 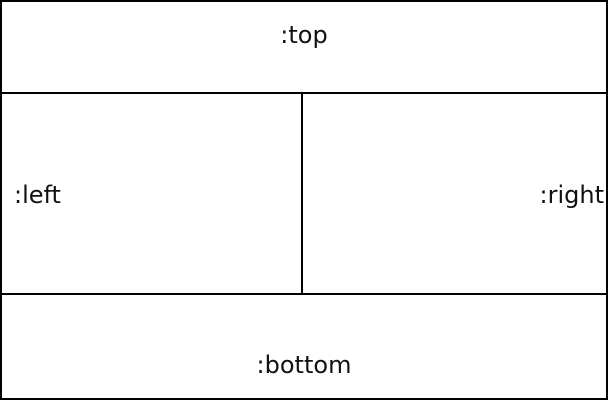 I want to click on right-label: :right, so click(x=571, y=195).